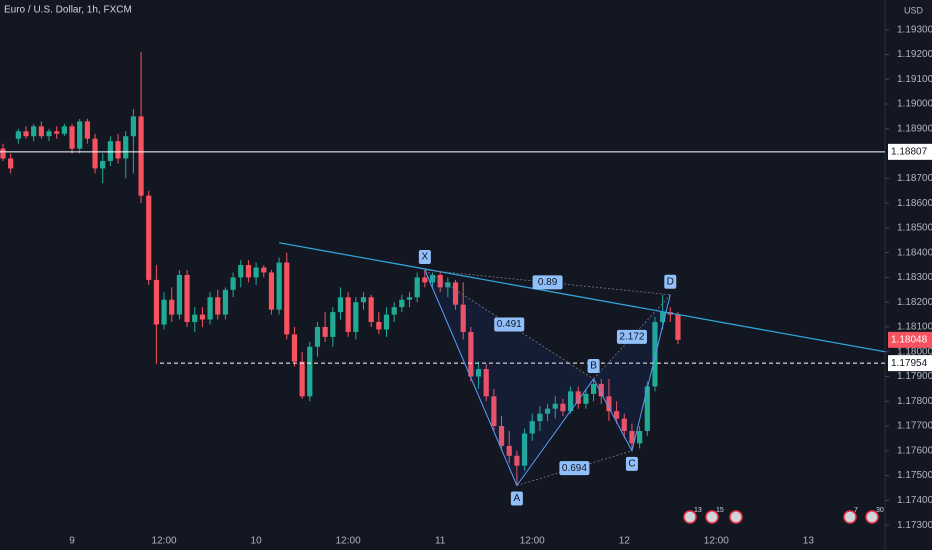  What do you see at coordinates (914, 277) in the screenshot?
I see `y-tick-label: 1.18300` at bounding box center [914, 277].